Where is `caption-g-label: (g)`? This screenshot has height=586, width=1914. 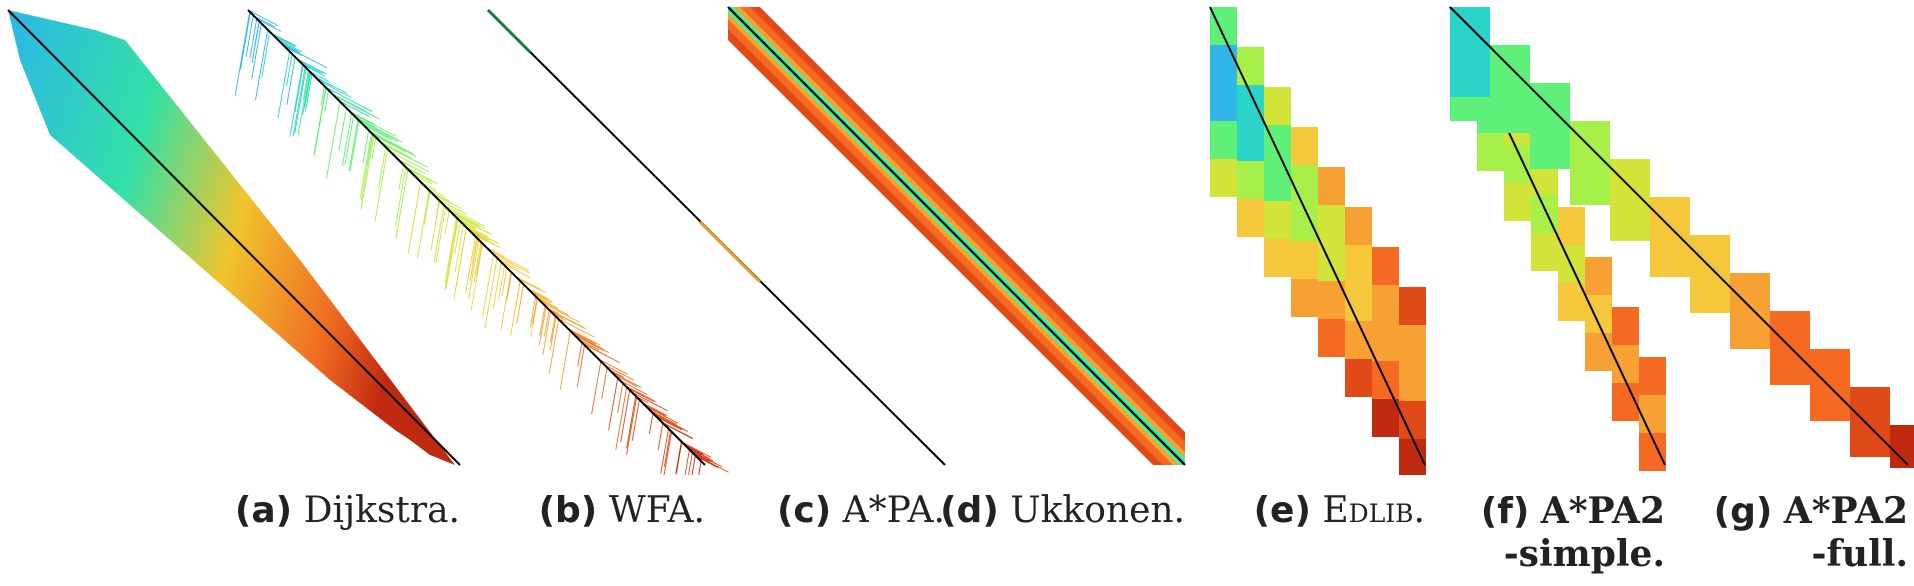
caption-g-label: (g) is located at coordinates (1743, 511).